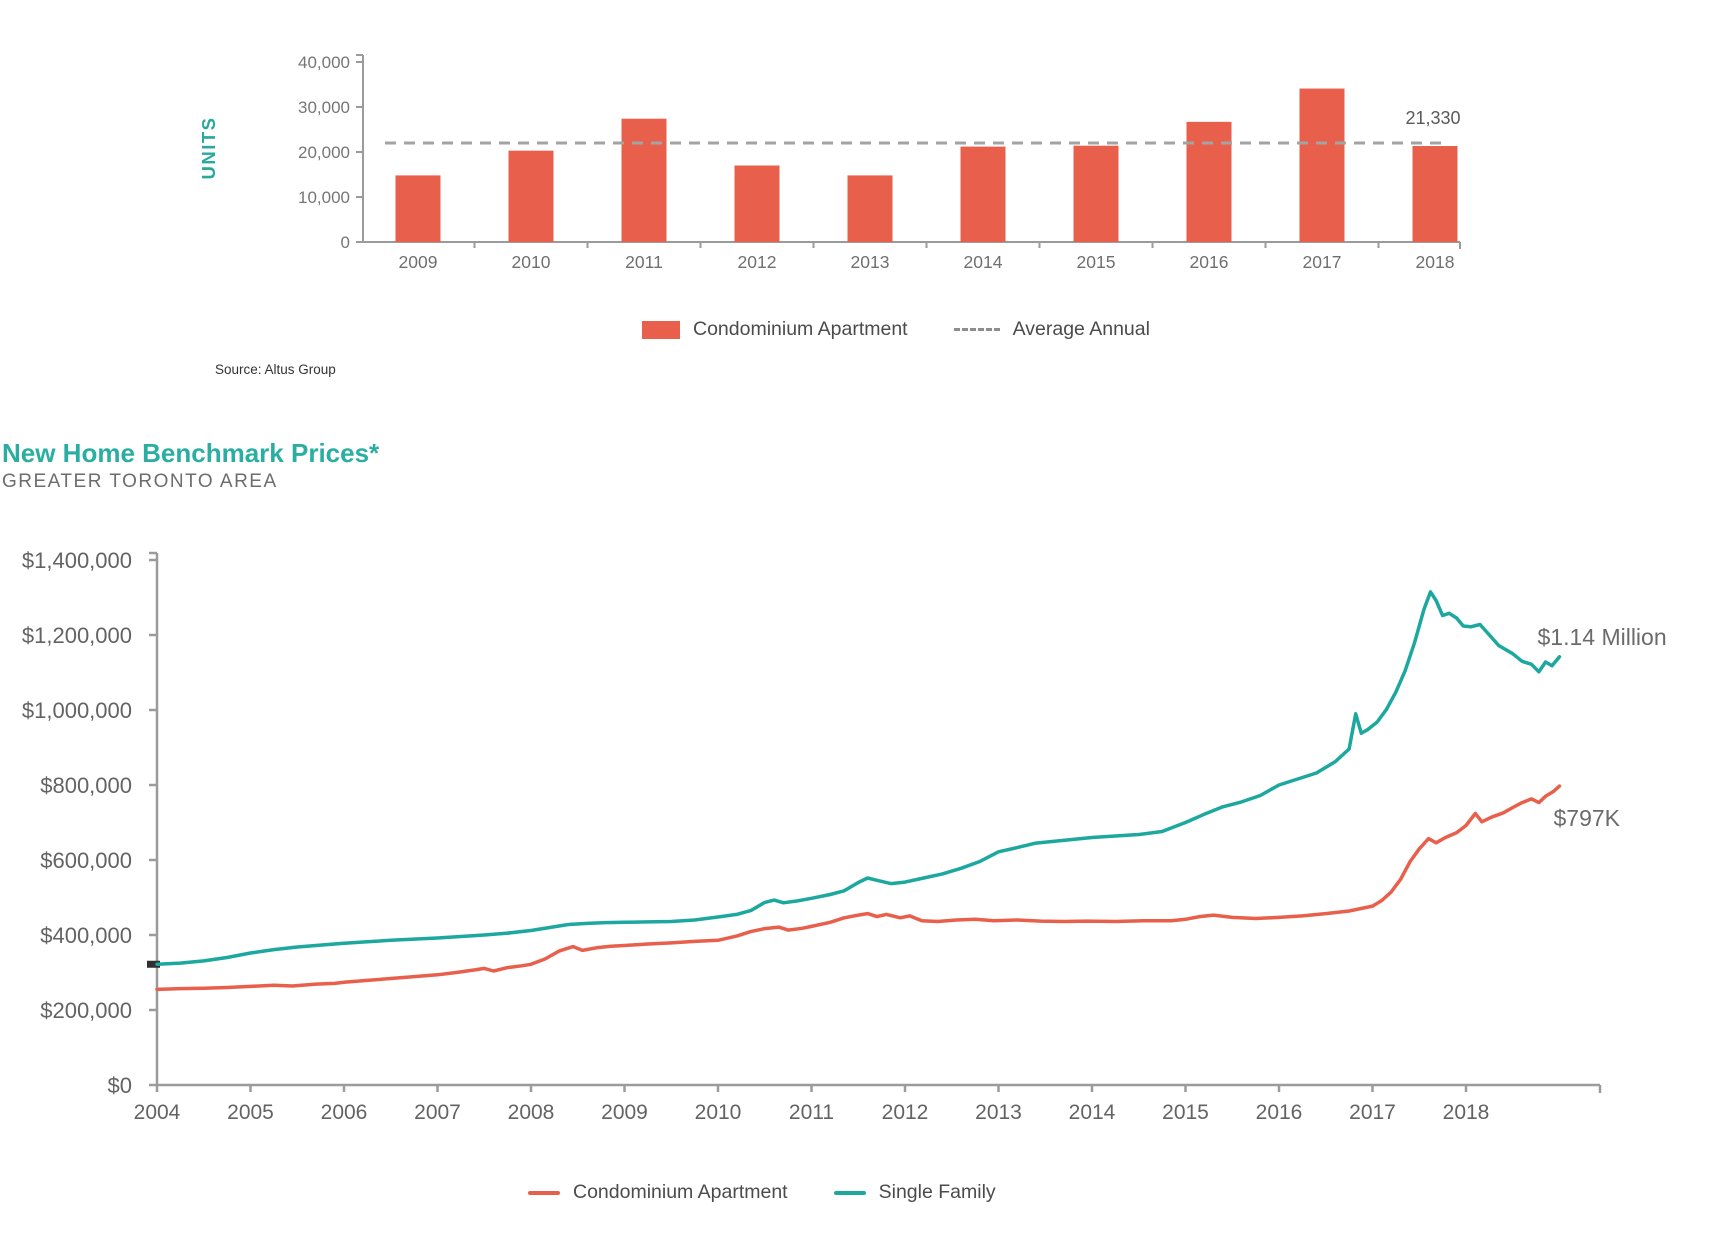 The image size is (1710, 1248). Describe the element at coordinates (157, 1112) in the screenshot. I see `svg-text: 2004` at that location.